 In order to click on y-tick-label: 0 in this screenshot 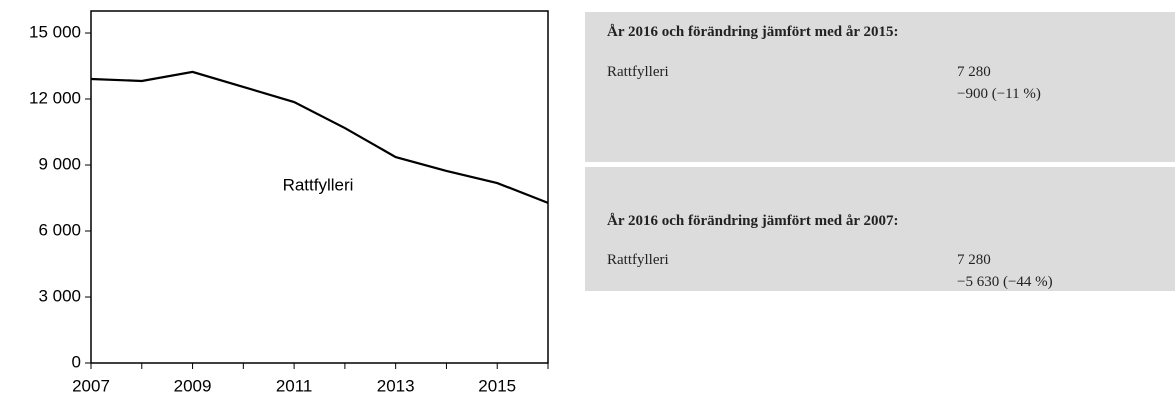, I will do `click(76, 361)`.